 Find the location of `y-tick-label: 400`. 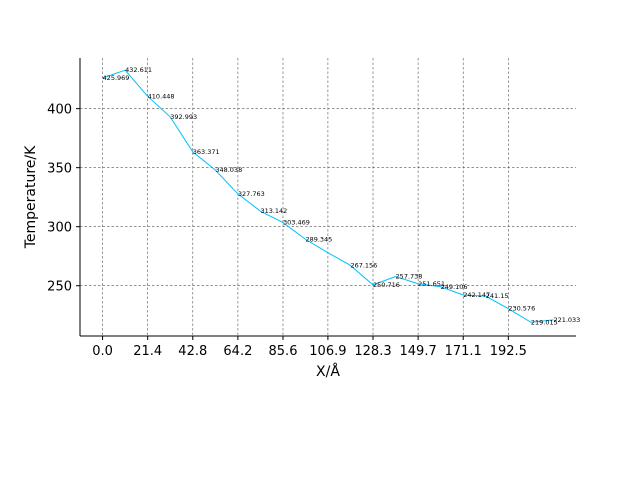

y-tick-label: 400 is located at coordinates (59, 110).